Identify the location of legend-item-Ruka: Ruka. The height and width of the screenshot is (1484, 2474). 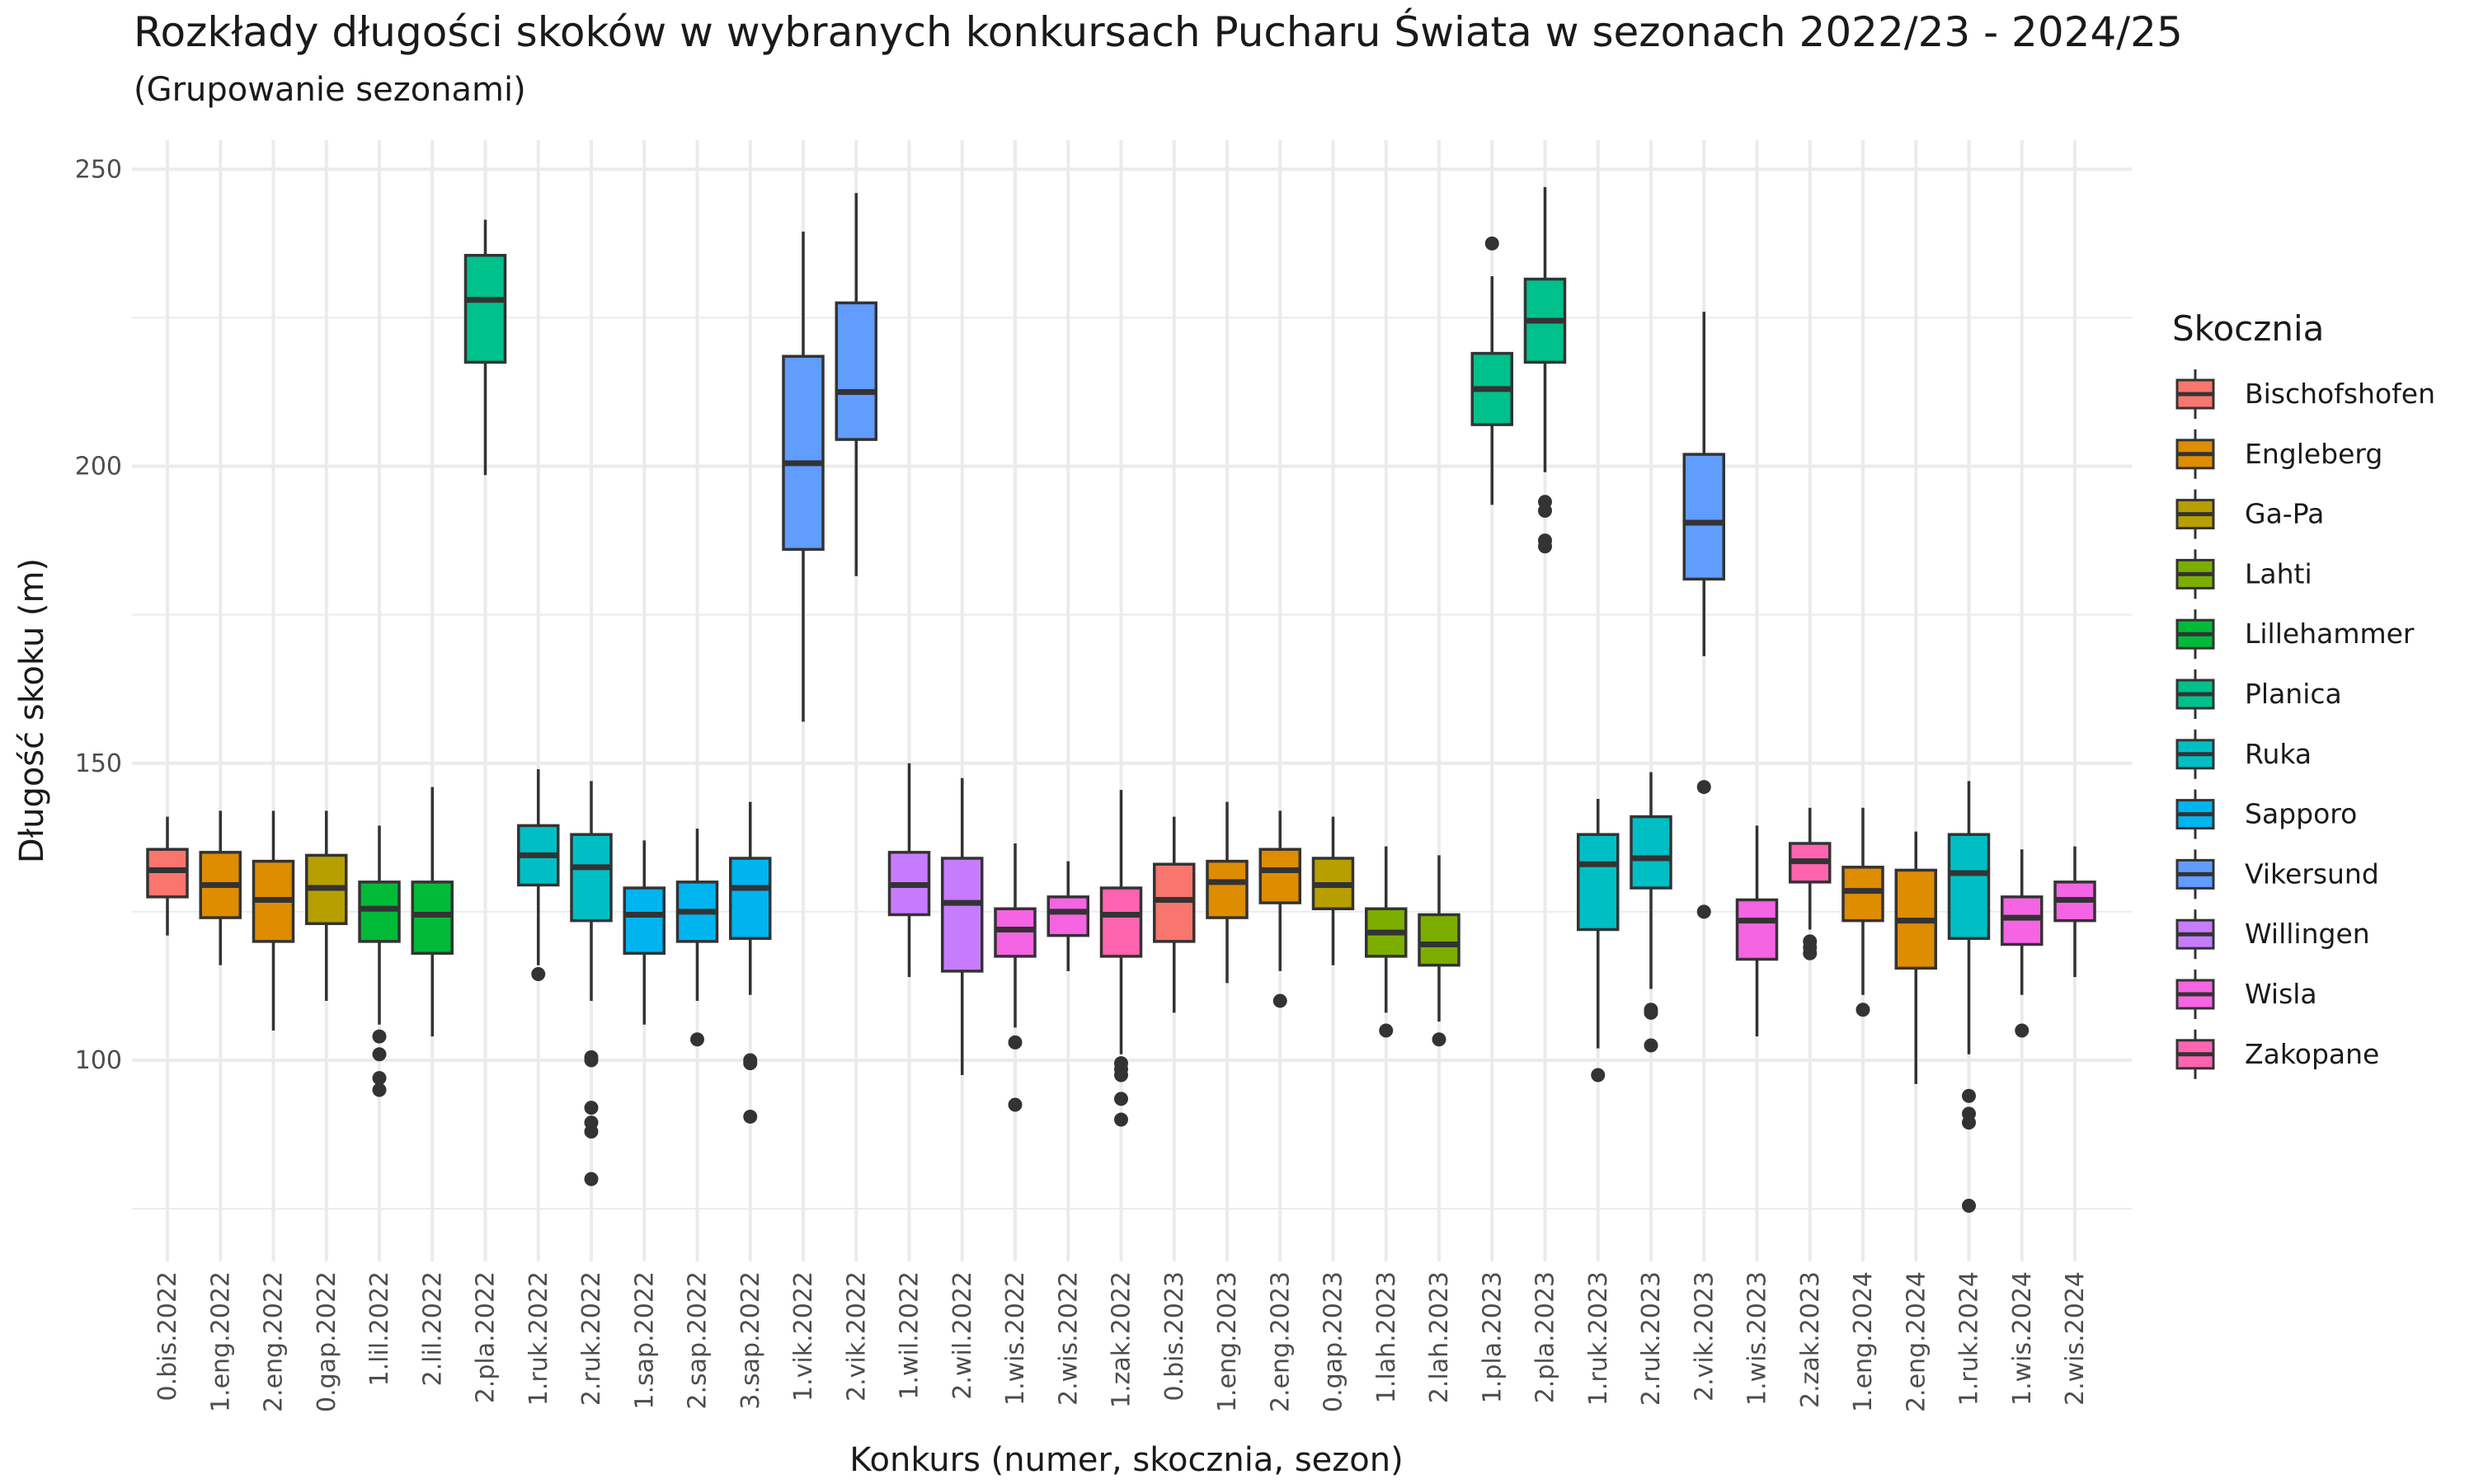
(2243, 754).